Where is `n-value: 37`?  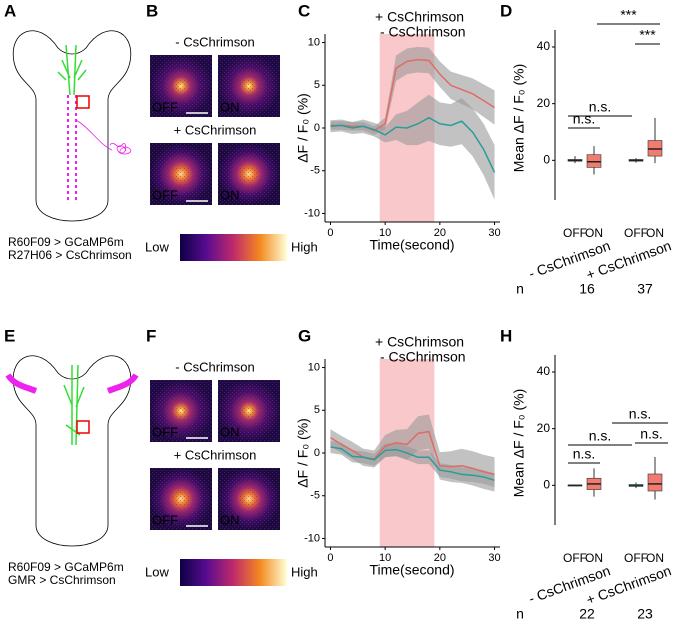 n-value: 37 is located at coordinates (645, 289).